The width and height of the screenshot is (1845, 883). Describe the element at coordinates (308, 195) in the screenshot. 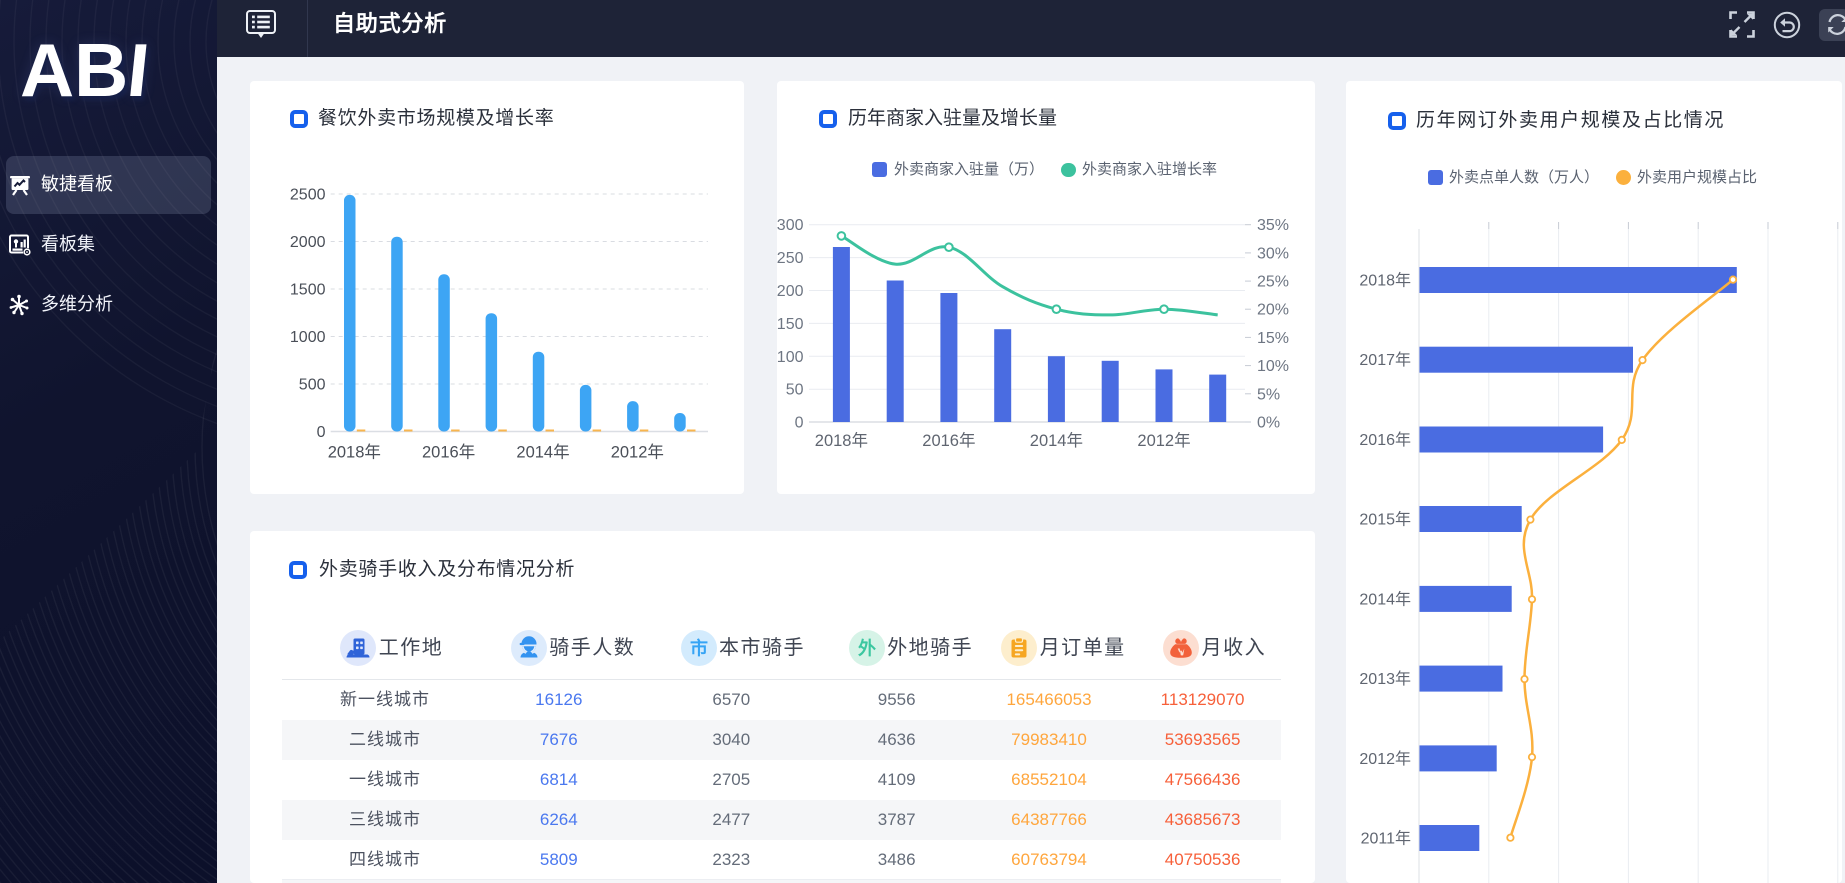

I see `svg-text: 2500` at that location.